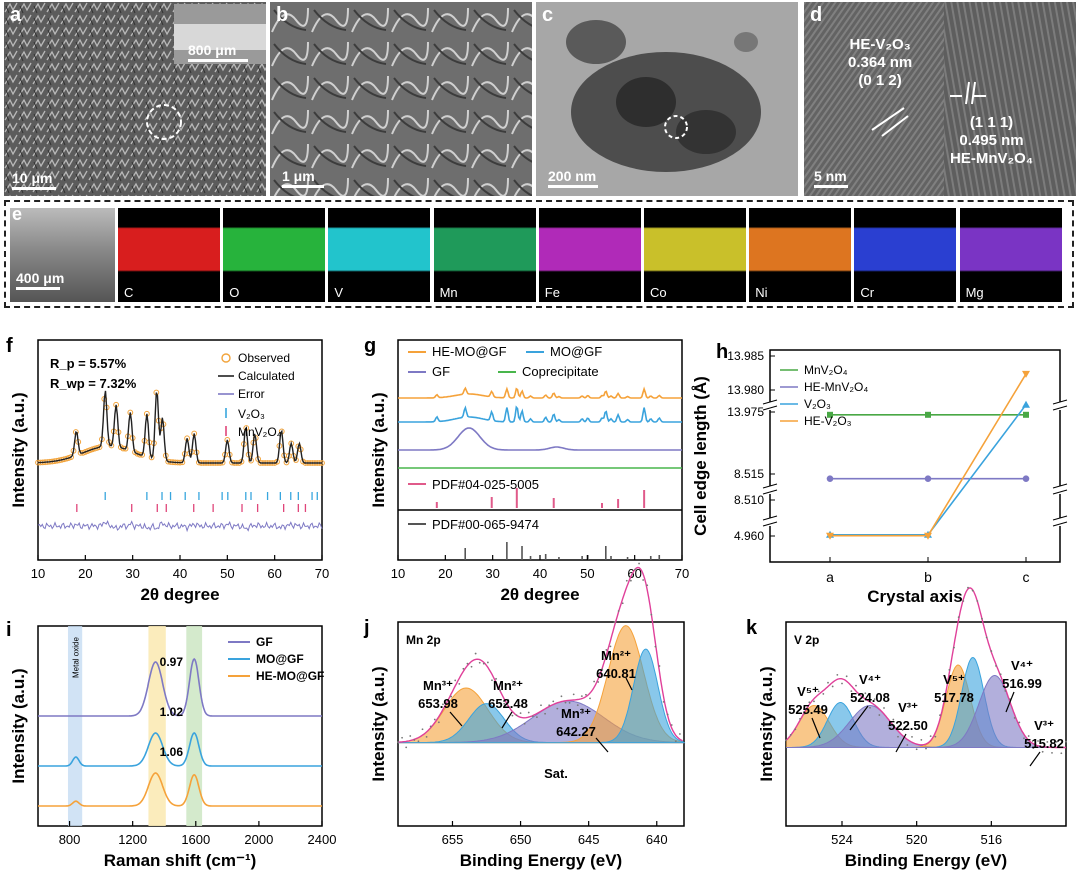 This screenshot has height=882, width=1080. I want to click on ref-label-a: PDF#04-025-5005, so click(485, 484).